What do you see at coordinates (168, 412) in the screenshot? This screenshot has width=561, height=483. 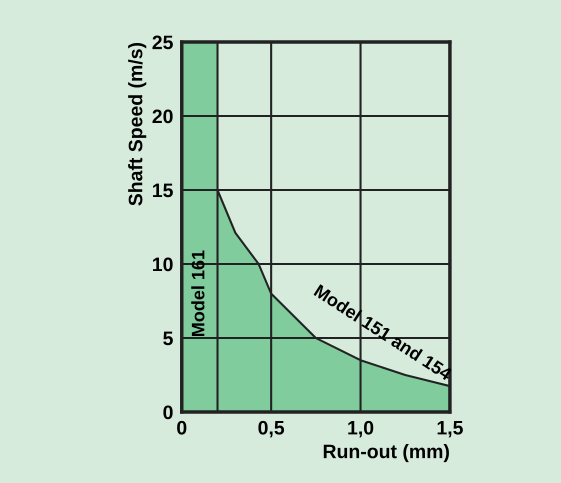 I see `y-tick-label: 0` at bounding box center [168, 412].